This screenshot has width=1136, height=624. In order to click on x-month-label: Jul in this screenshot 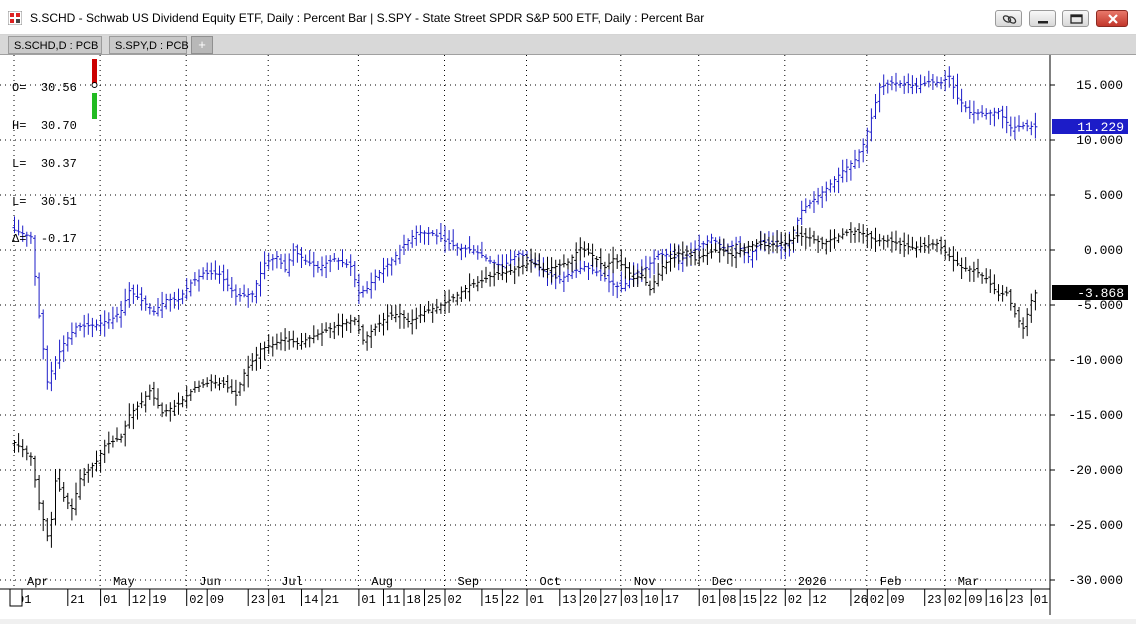, I will do `click(292, 582)`.